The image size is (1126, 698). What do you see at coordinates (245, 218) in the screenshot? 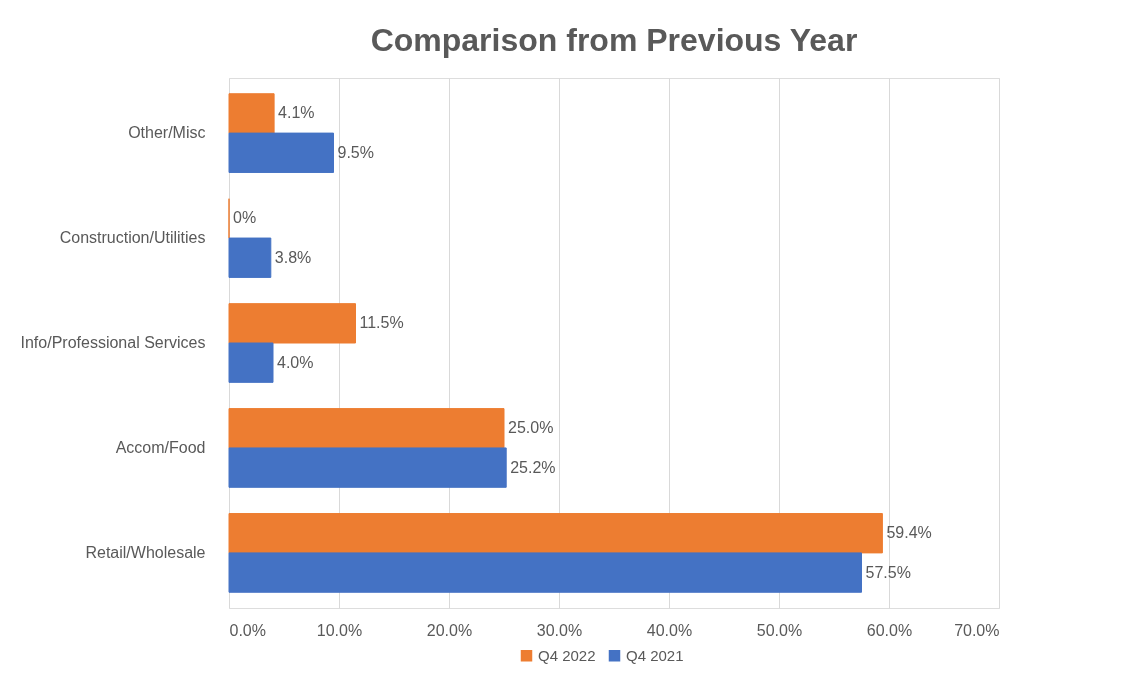
I see `data-label: 0%` at bounding box center [245, 218].